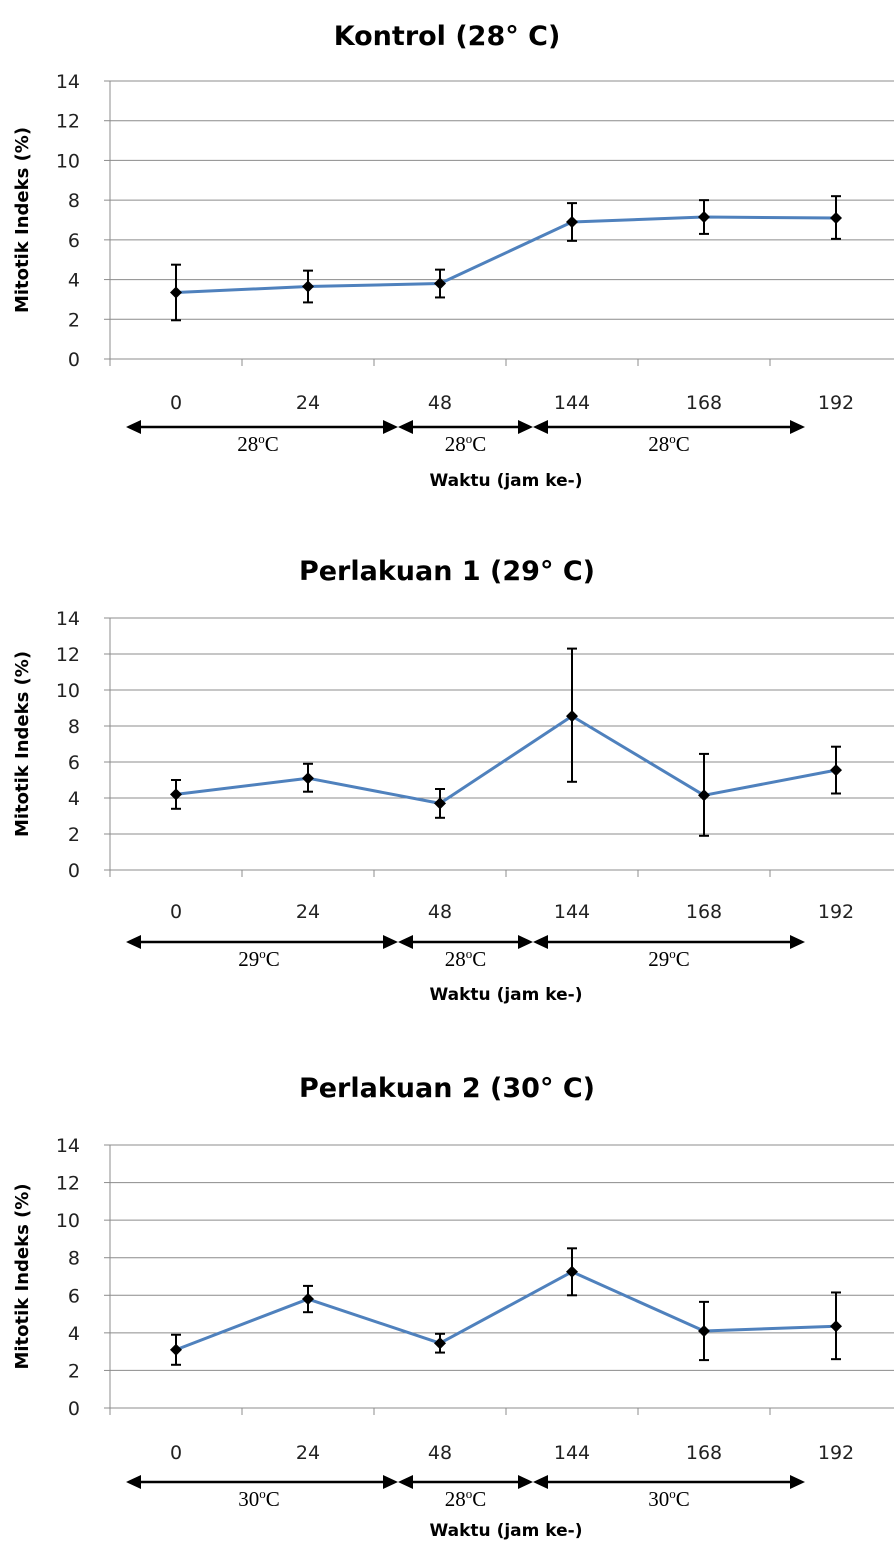  Describe the element at coordinates (447, 36) in the screenshot. I see `chart-title: Kontrol (28° C)` at that location.